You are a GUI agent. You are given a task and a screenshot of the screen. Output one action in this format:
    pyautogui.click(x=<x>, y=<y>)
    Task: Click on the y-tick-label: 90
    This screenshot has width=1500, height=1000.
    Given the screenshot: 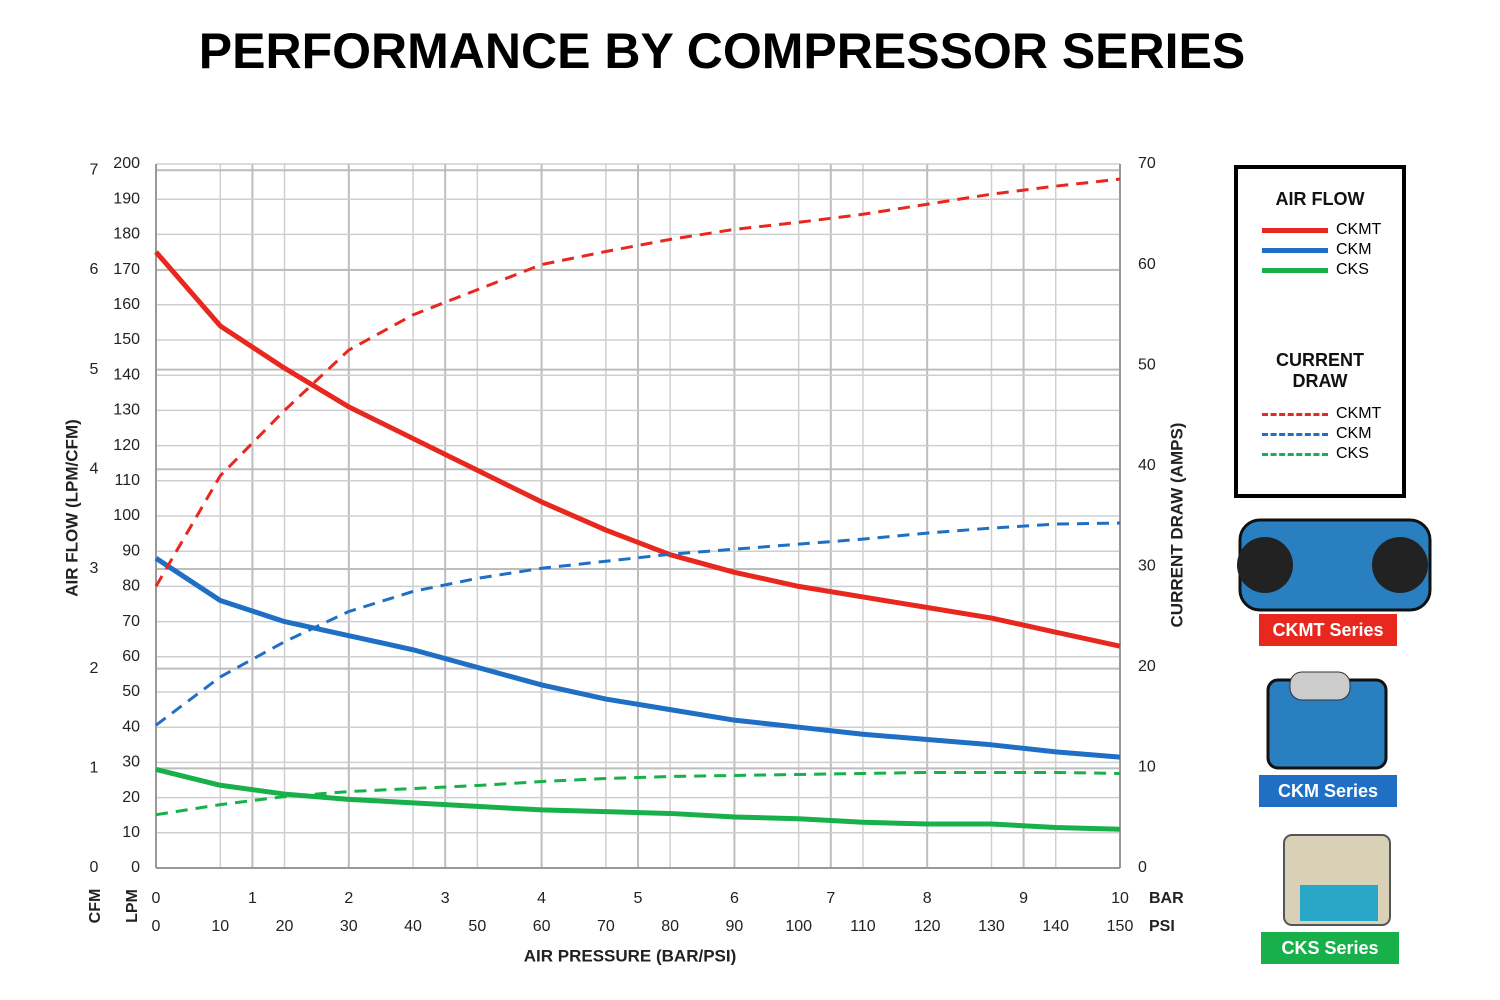 What is the action you would take?
    pyautogui.click(x=131, y=550)
    